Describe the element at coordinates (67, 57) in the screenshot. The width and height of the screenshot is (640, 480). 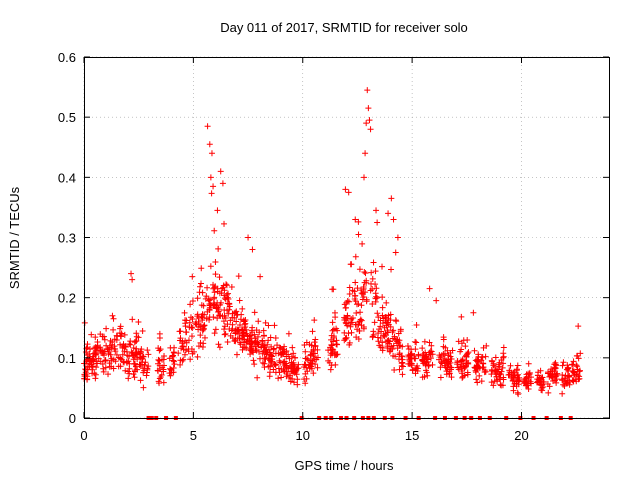
I see `y-tick-label: 0.6` at that location.